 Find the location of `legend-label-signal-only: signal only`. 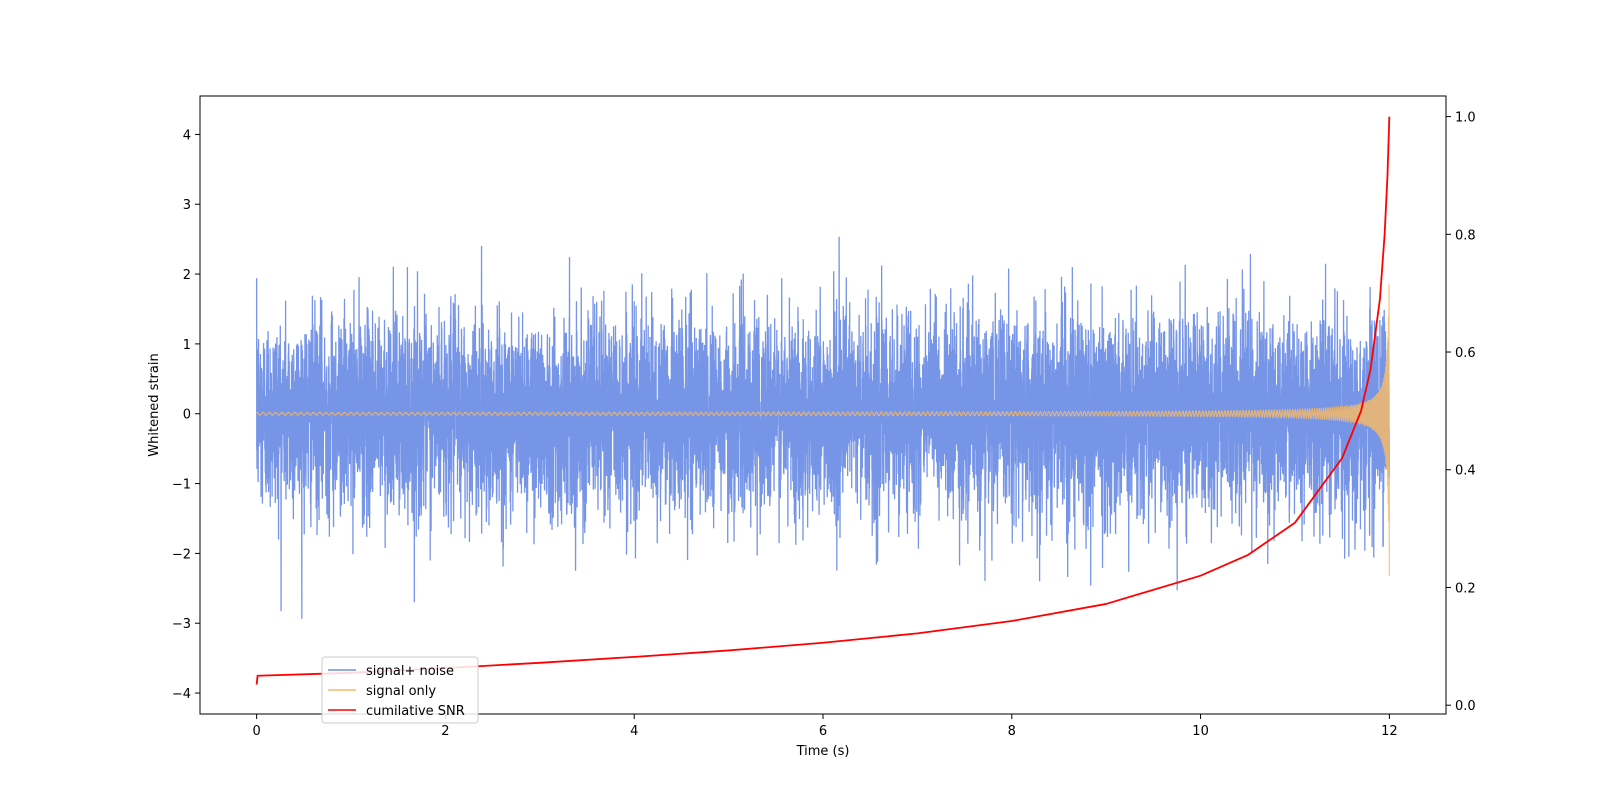

legend-label-signal-only: signal only is located at coordinates (401, 691).